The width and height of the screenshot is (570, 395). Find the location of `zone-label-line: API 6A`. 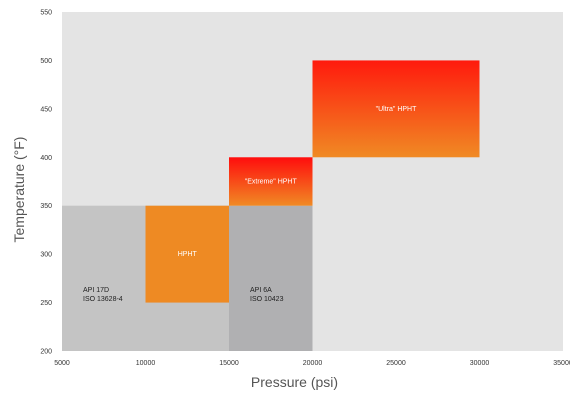

zone-label-line: API 6A is located at coordinates (261, 290).